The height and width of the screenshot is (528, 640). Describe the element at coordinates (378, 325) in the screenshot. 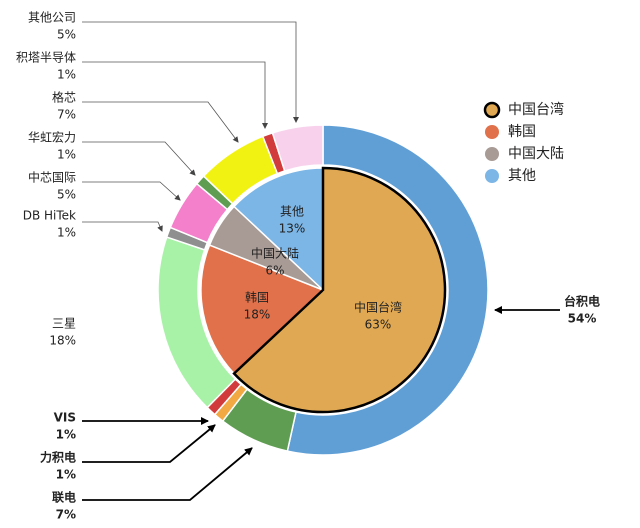

I see `inner-value-label: 63%` at that location.